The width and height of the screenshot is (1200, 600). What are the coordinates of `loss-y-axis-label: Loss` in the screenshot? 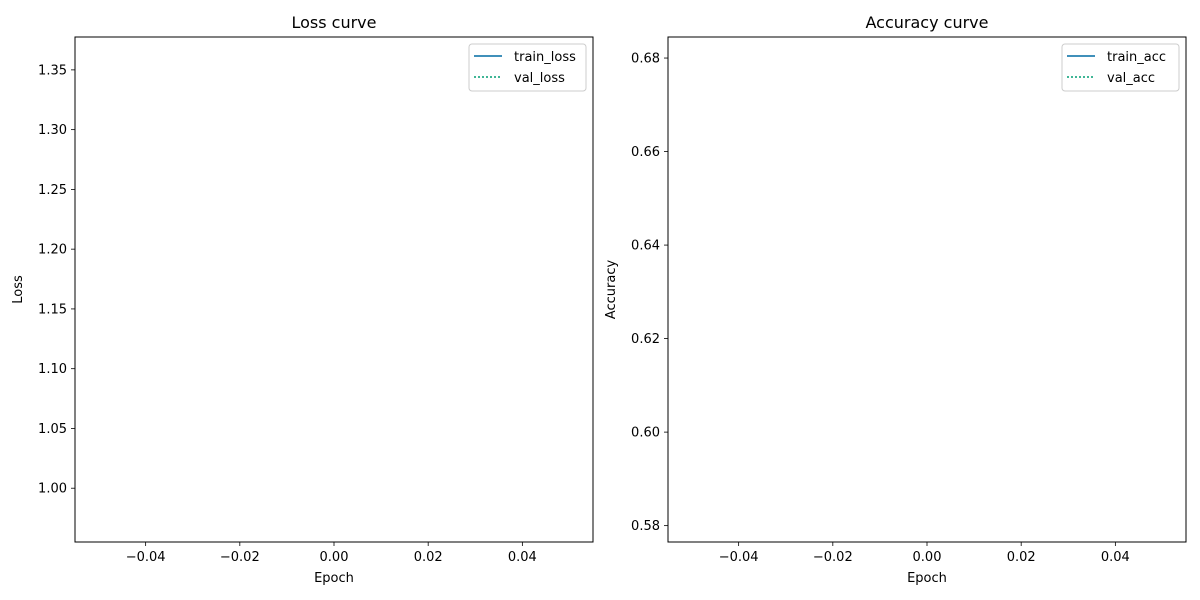 It's located at (18, 289).